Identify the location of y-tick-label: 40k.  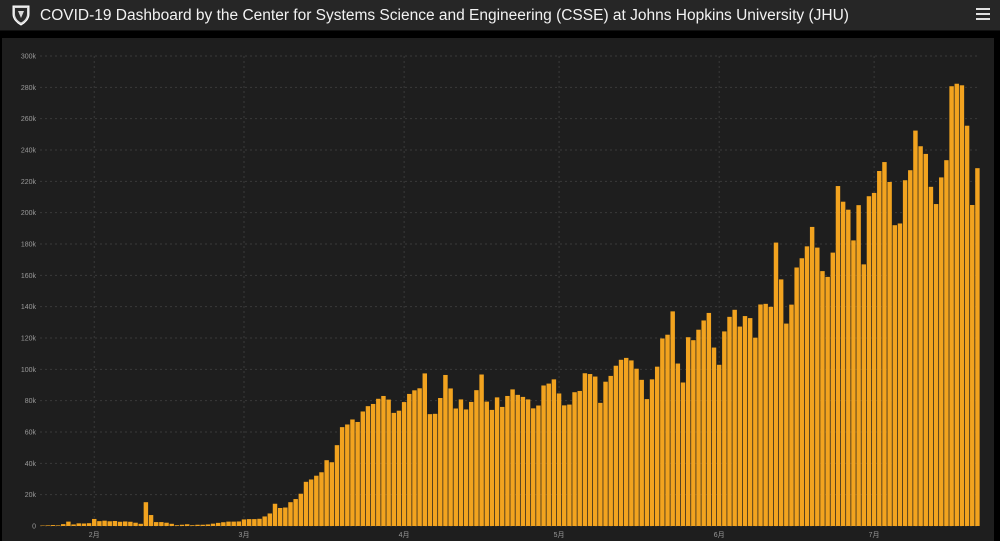
(31, 464).